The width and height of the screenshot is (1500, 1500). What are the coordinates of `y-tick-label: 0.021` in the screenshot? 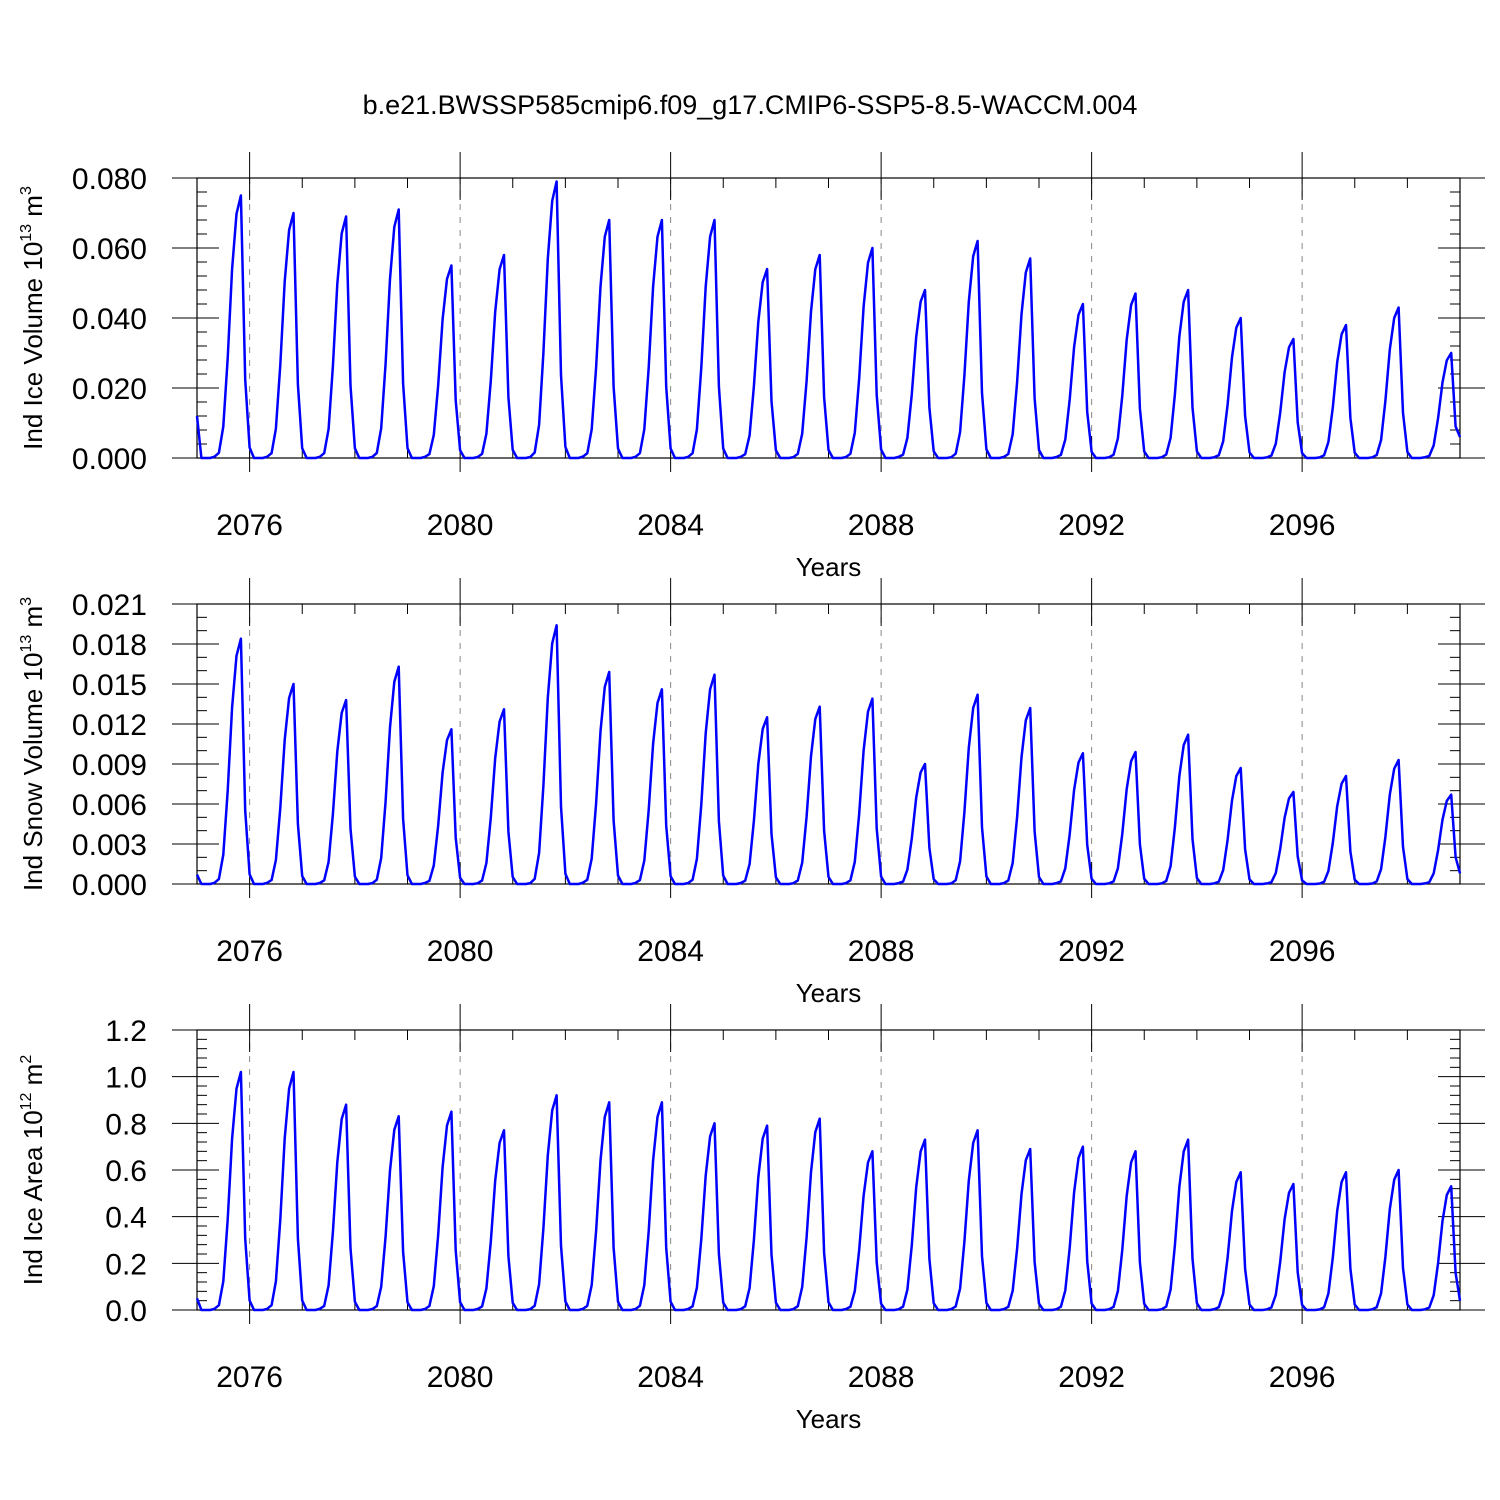 It's located at (109, 605).